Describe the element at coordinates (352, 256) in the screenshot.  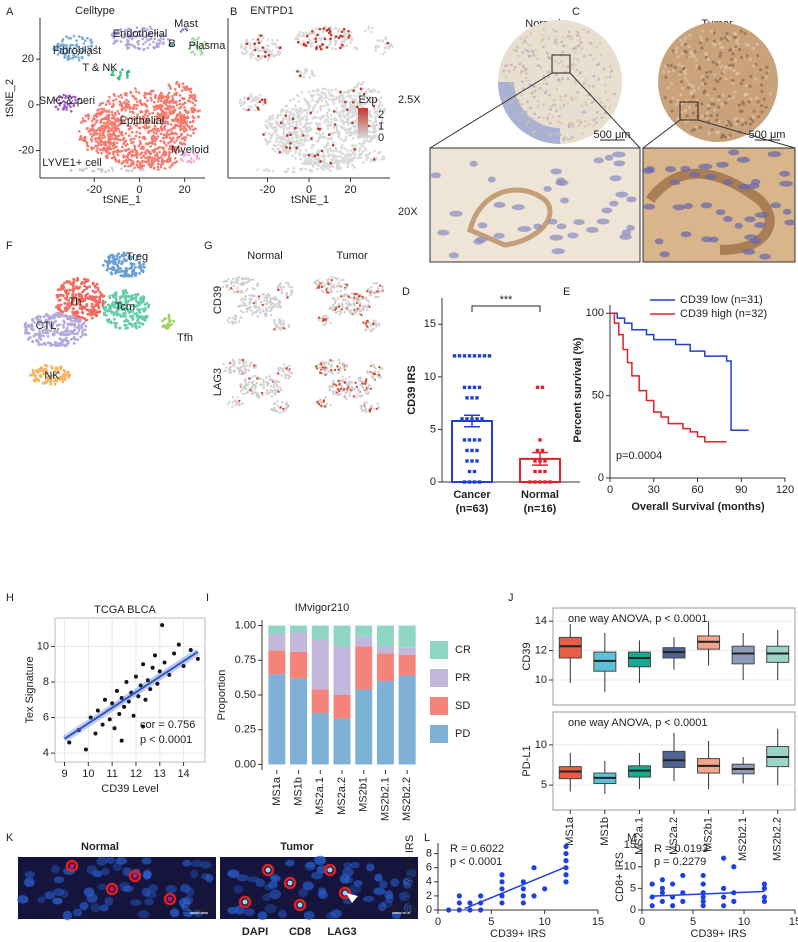
I see `column-heading: Tumor` at that location.